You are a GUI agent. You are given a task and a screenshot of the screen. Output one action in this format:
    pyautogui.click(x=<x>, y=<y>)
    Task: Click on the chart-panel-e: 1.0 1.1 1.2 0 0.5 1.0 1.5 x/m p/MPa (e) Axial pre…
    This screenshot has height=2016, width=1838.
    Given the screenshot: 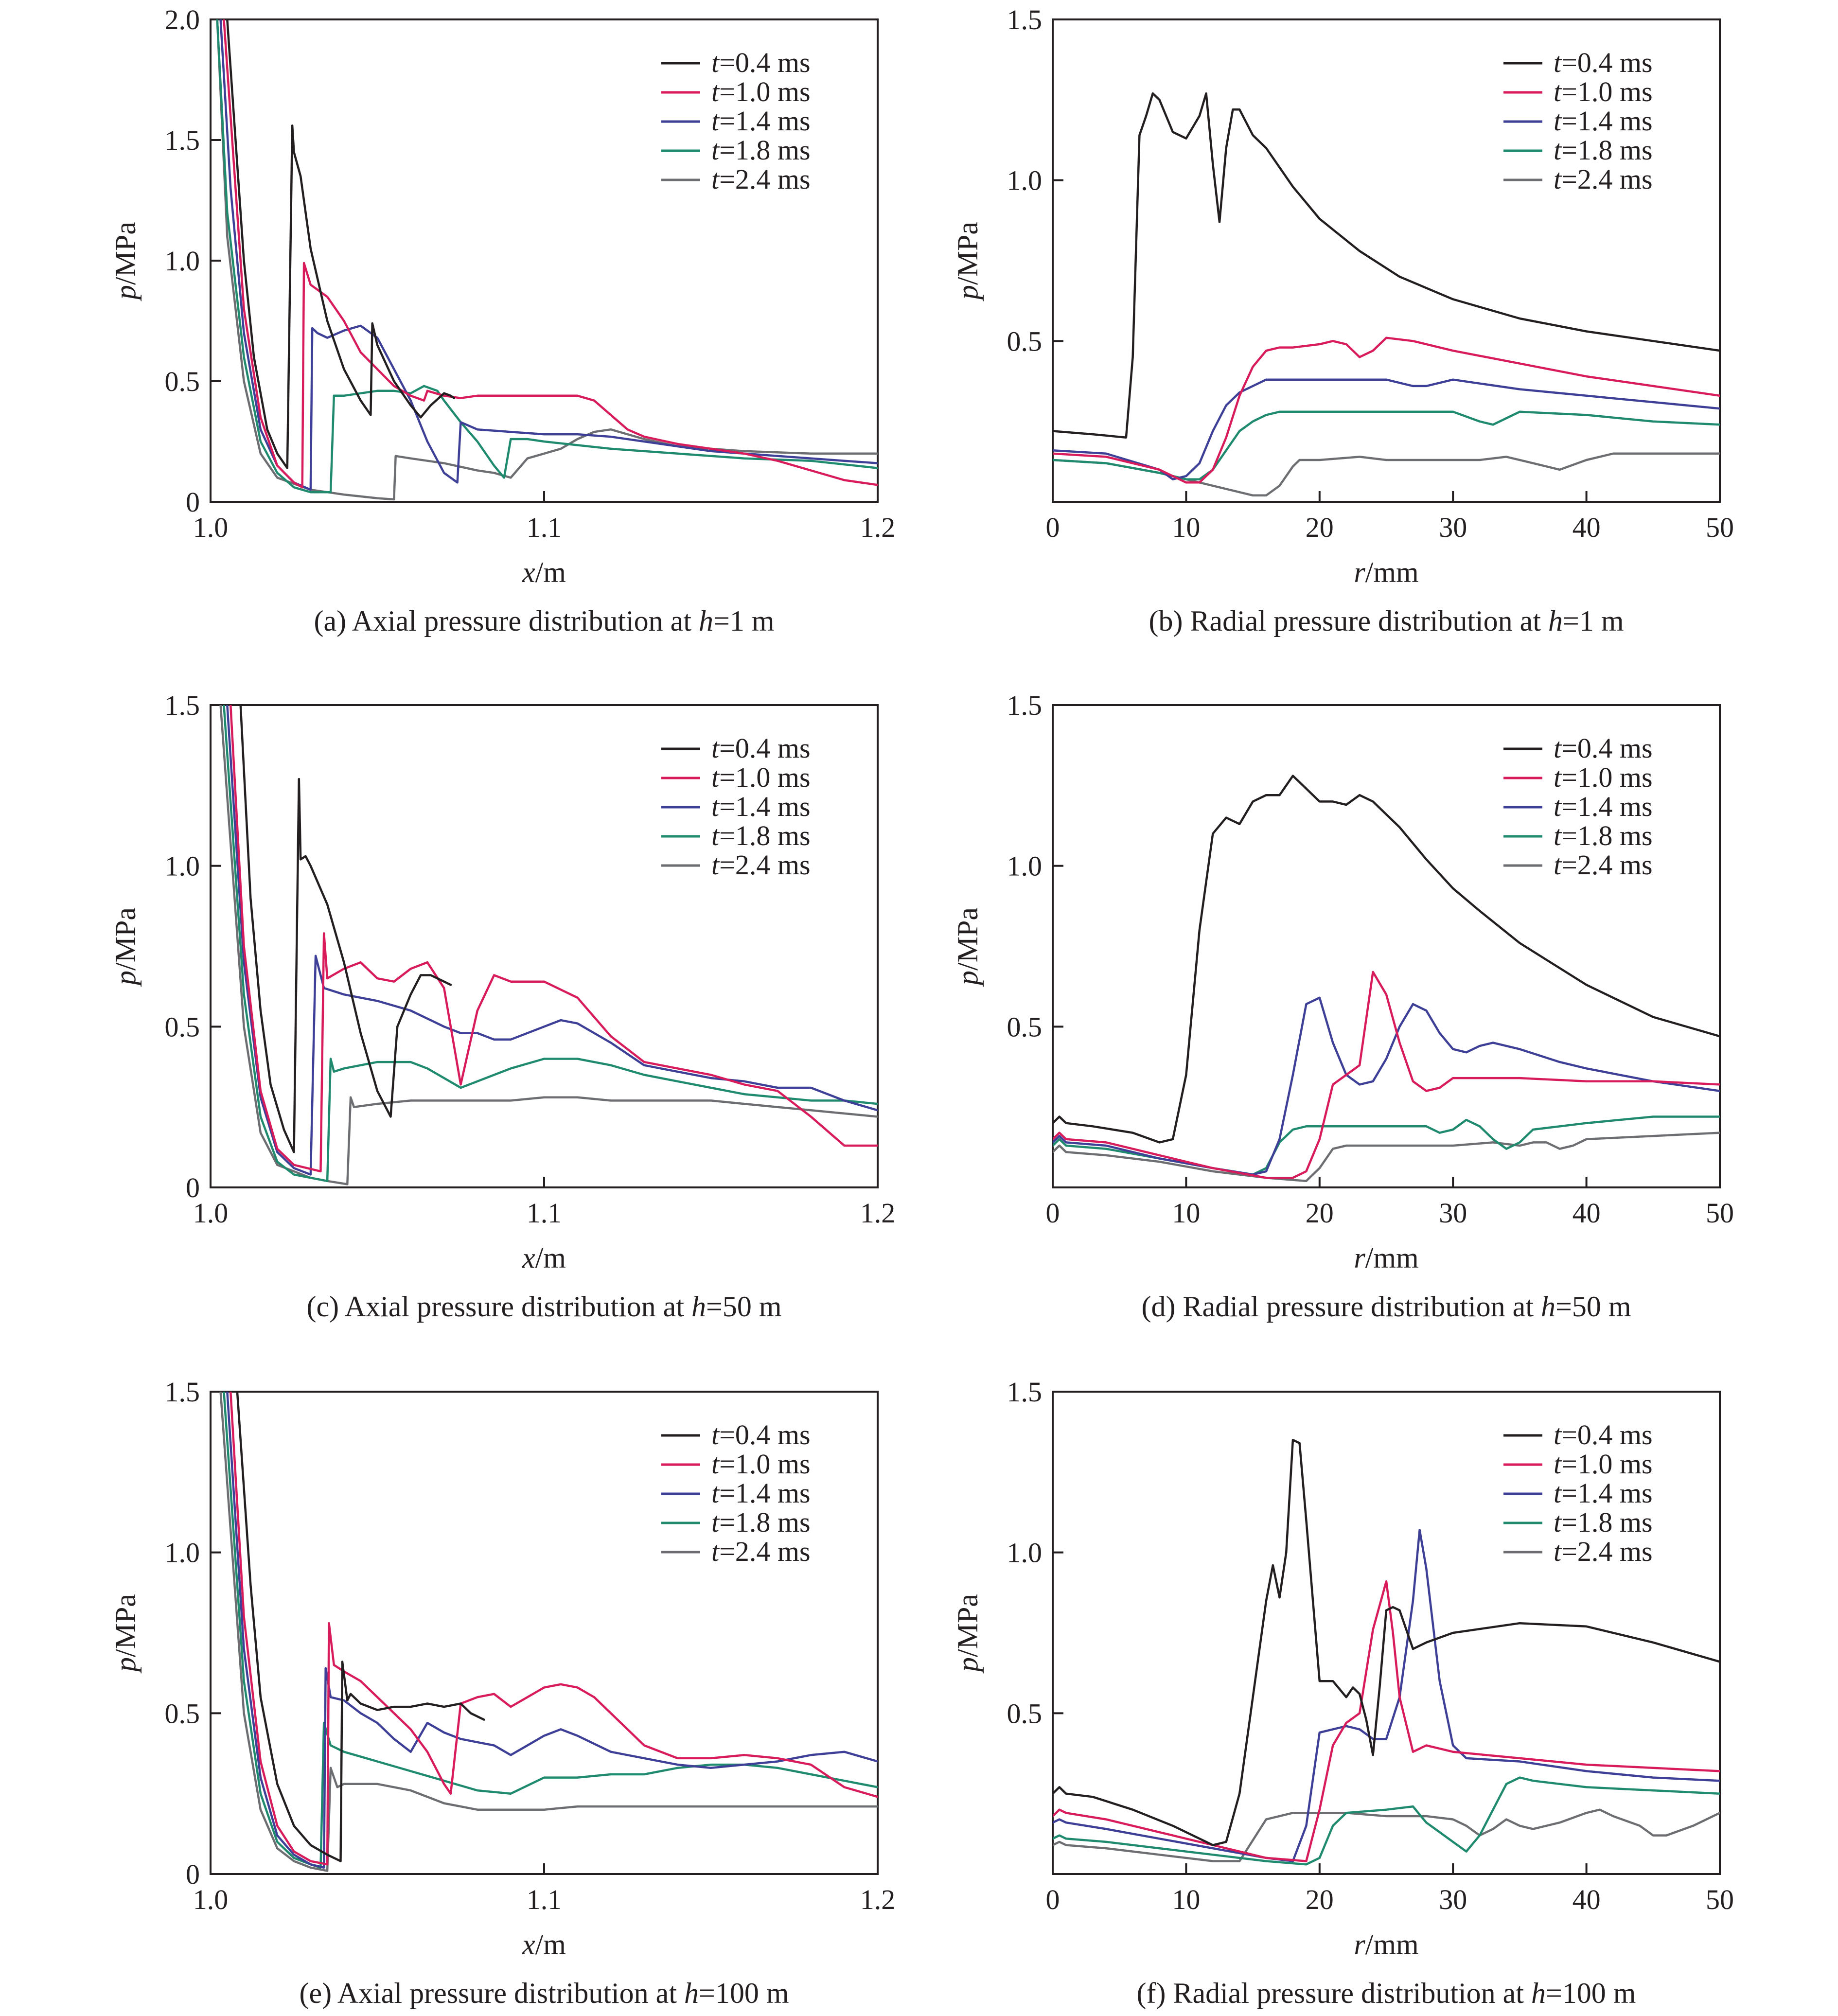 What is the action you would take?
    pyautogui.click(x=502, y=1693)
    